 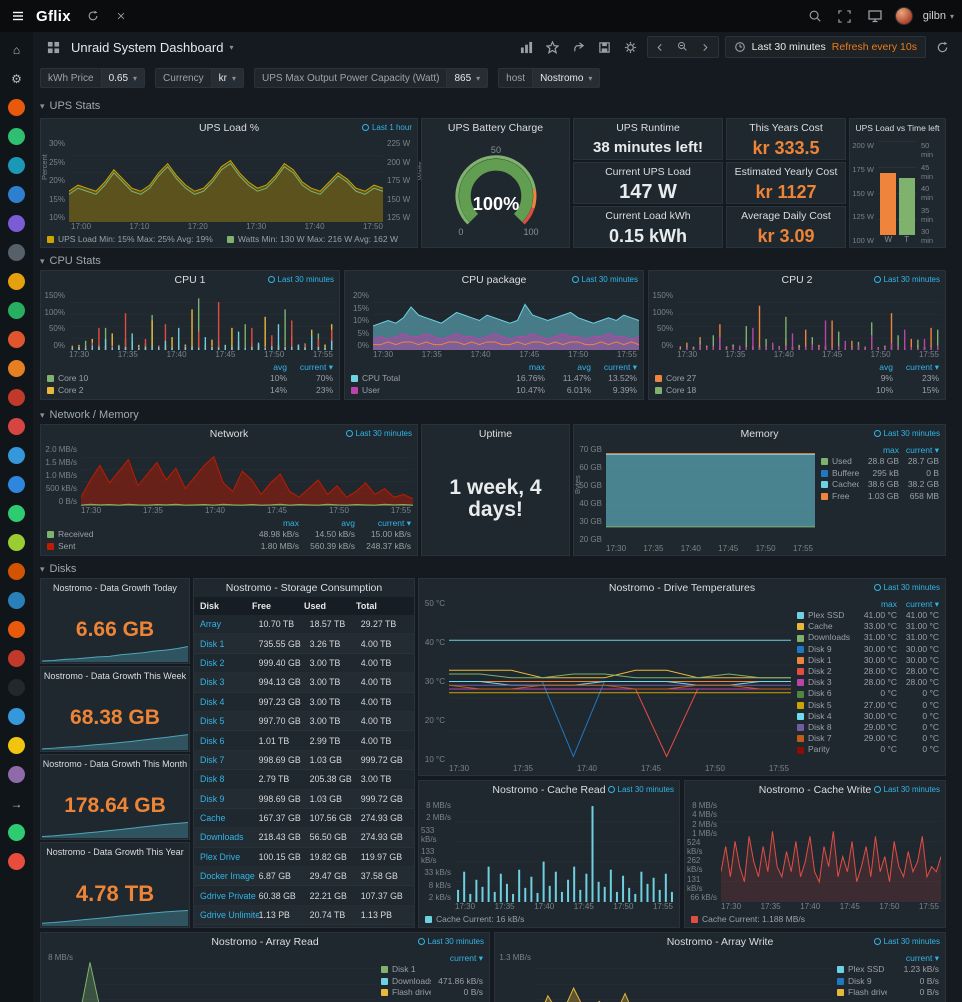 What do you see at coordinates (304, 663) in the screenshot?
I see `table-row: Disk 2 999.40 GB 3.00 TB 4.00 TB` at bounding box center [304, 663].